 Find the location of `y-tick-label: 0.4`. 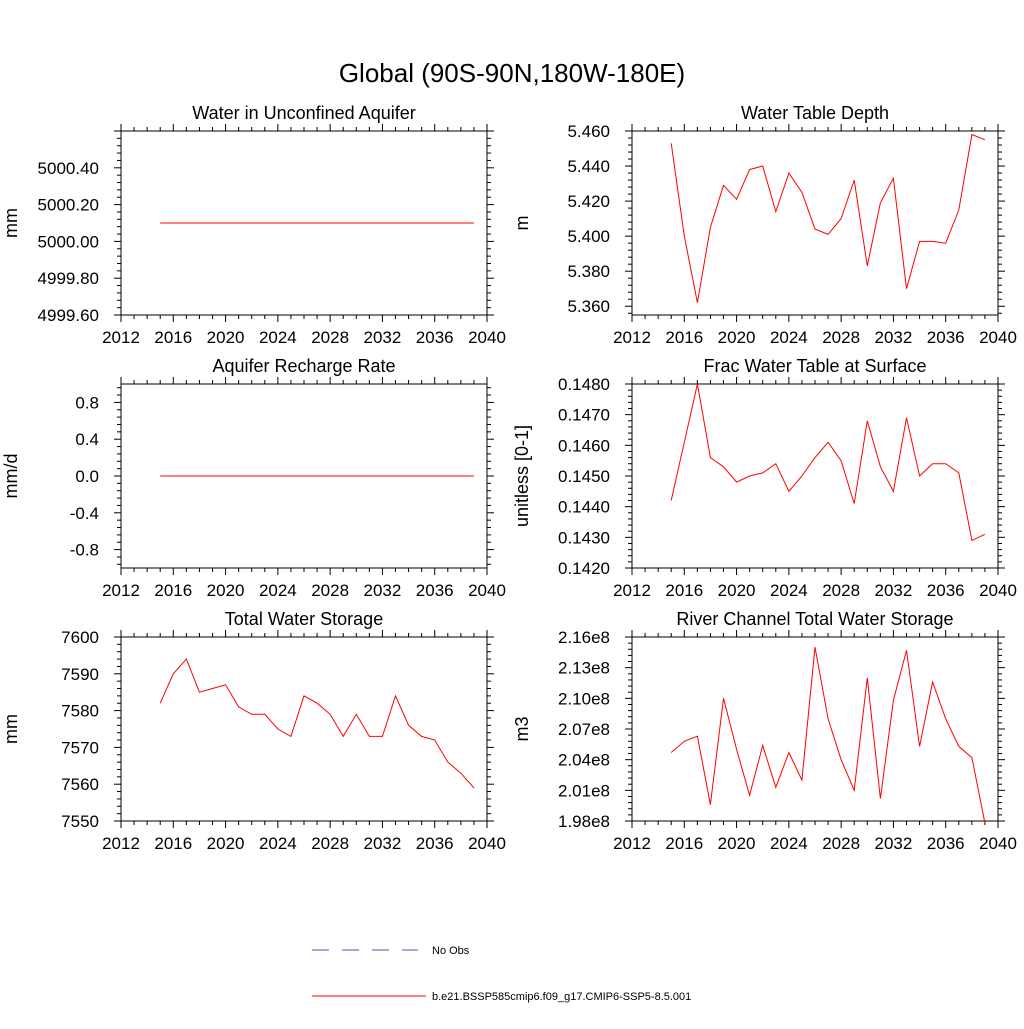

y-tick-label: 0.4 is located at coordinates (87, 439).